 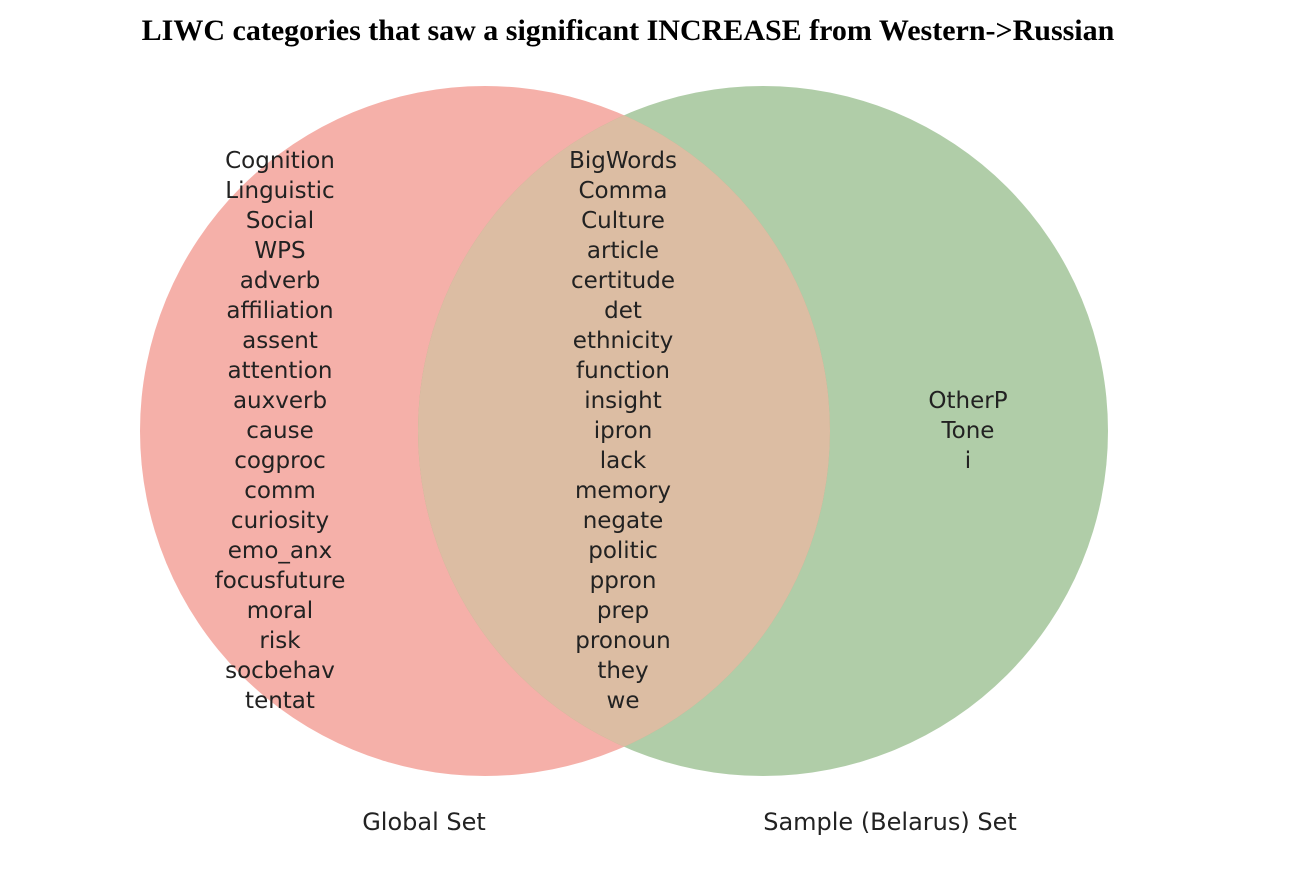 I want to click on shared-category: ppron, so click(x=623, y=581).